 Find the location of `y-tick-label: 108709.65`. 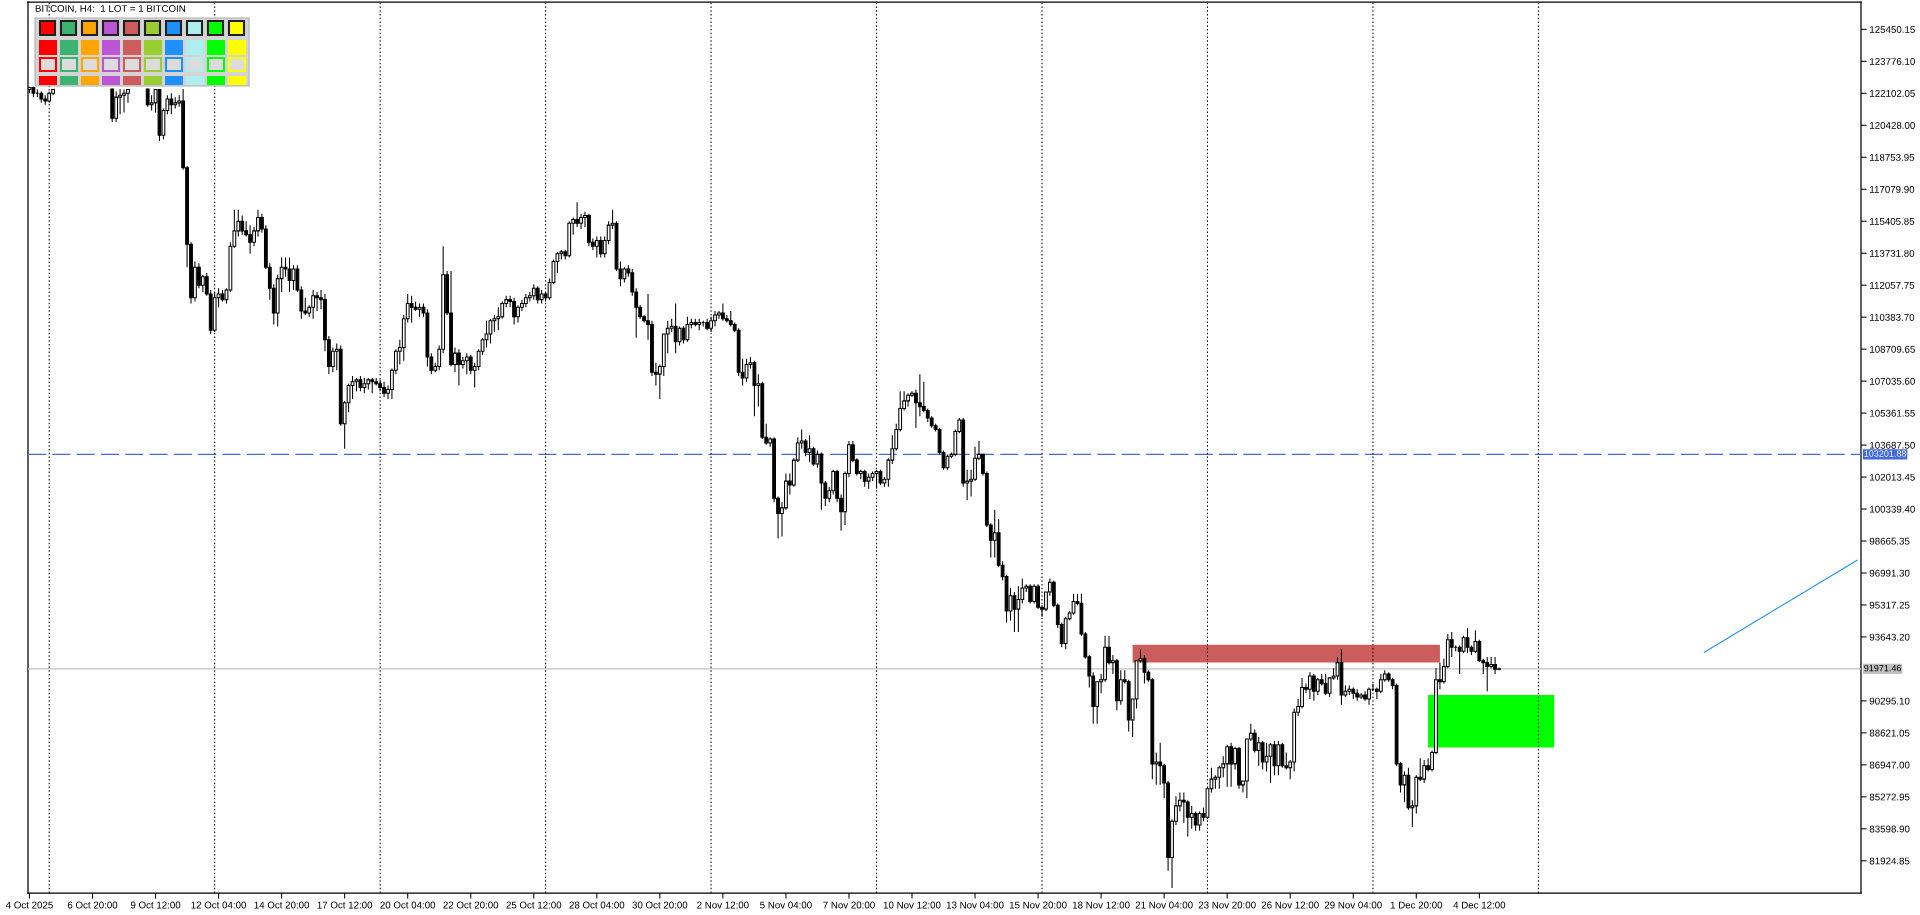

y-tick-label: 108709.65 is located at coordinates (1892, 349).